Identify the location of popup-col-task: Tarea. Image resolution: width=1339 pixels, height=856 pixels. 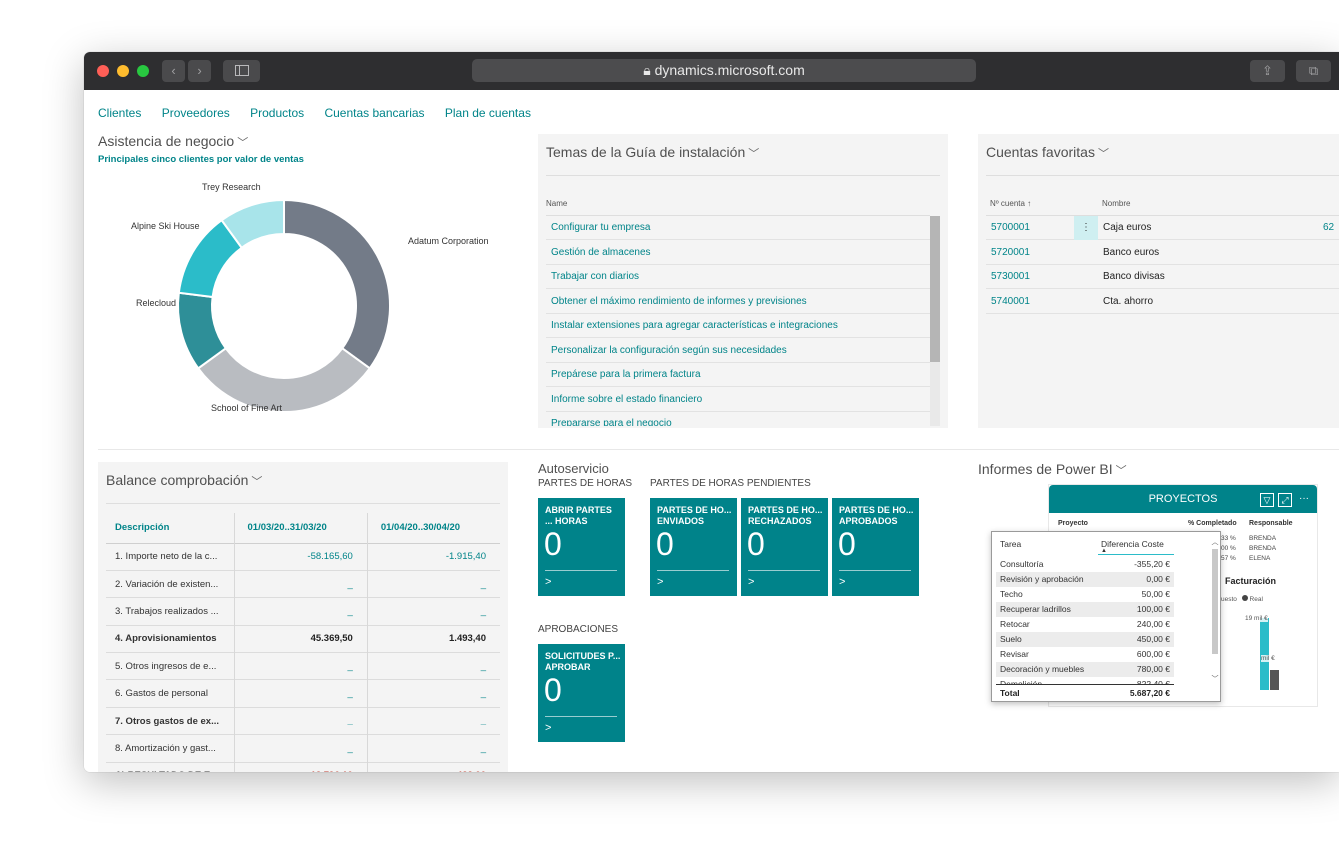
(1011, 544).